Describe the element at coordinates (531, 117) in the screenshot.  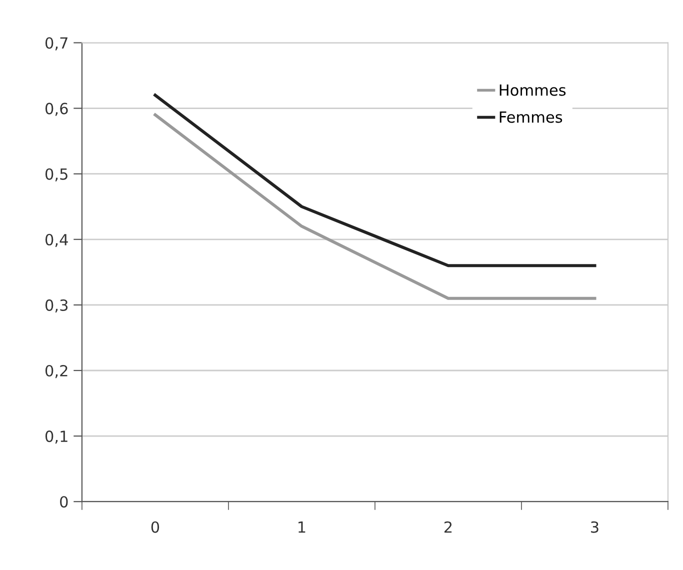
I see `legend-label: Femmes` at that location.